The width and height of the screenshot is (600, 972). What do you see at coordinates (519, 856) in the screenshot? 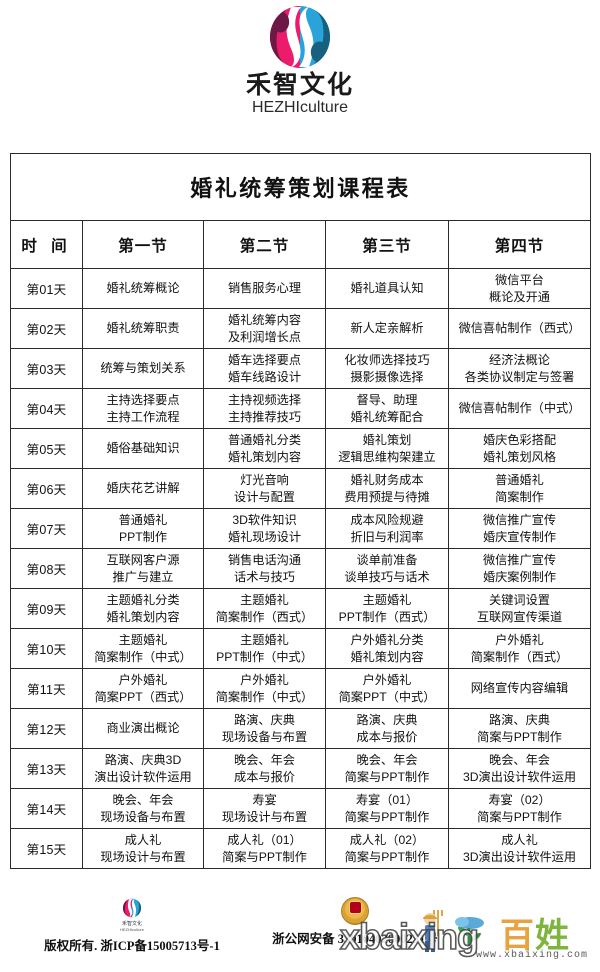
I see `course-cell-line: 3D演出设计软件运用` at bounding box center [519, 856].